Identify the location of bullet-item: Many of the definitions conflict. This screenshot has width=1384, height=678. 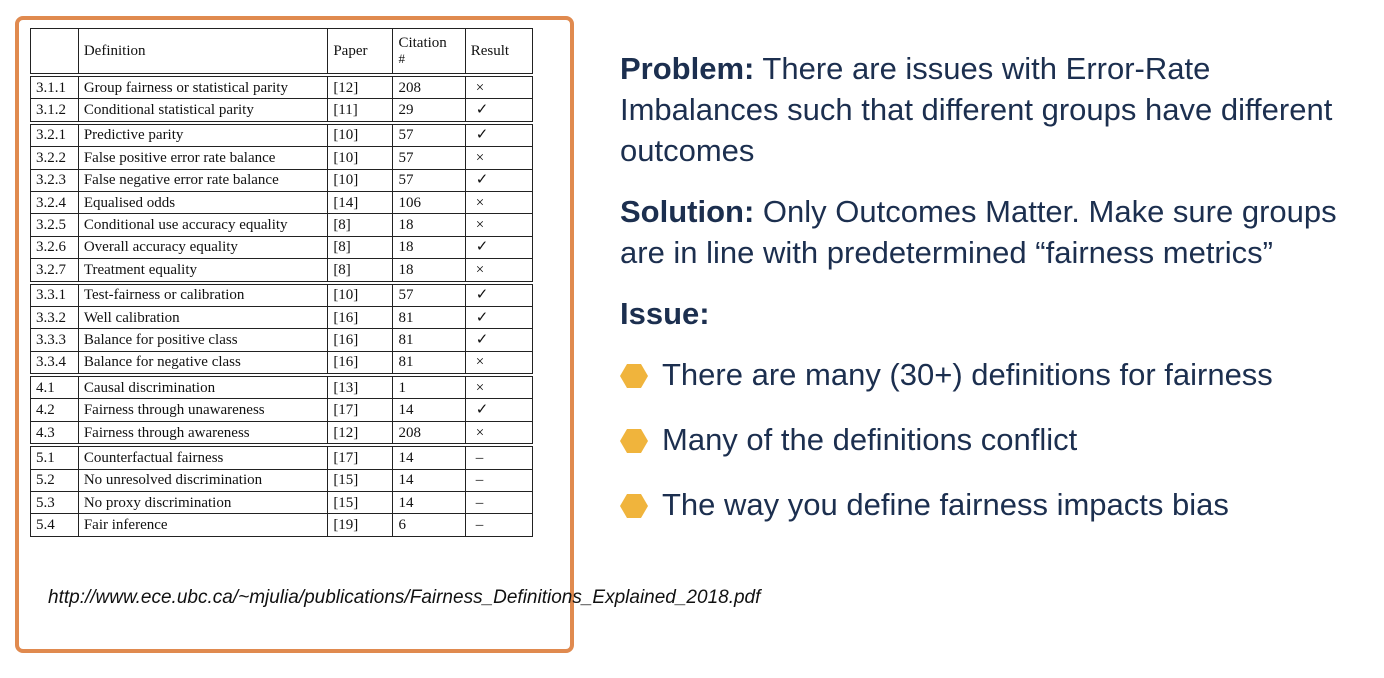
(990, 439).